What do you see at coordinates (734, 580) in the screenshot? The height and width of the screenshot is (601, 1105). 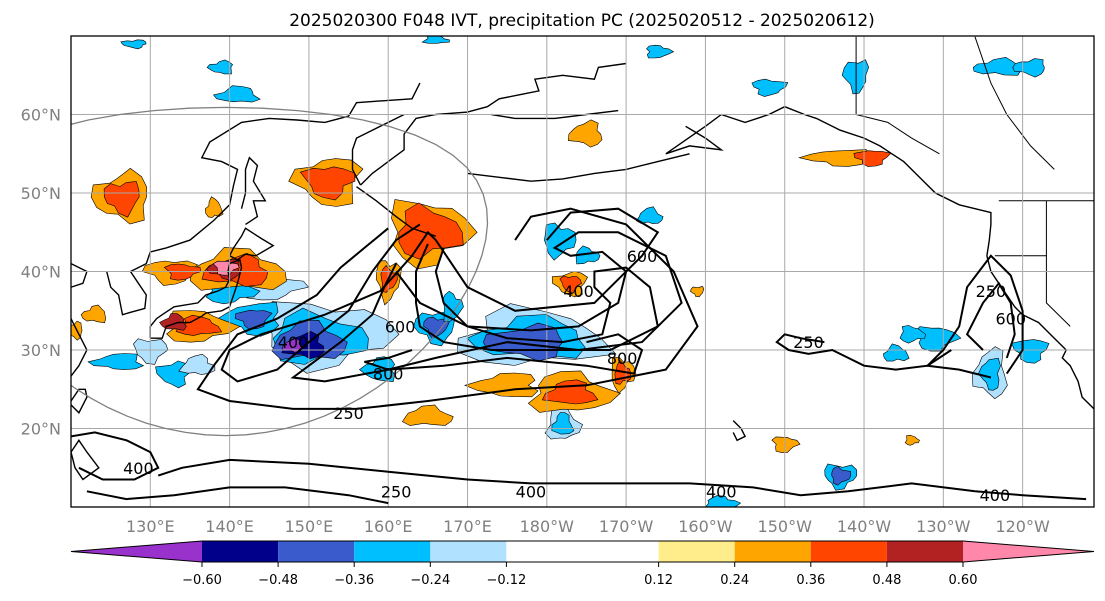 I see `colorbar-tick-label: 0.24` at bounding box center [734, 580].